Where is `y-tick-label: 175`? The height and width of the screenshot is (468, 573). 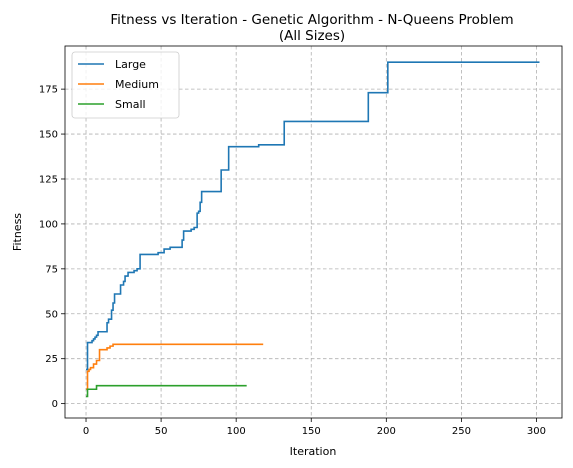 y-tick-label: 175 is located at coordinates (48, 90).